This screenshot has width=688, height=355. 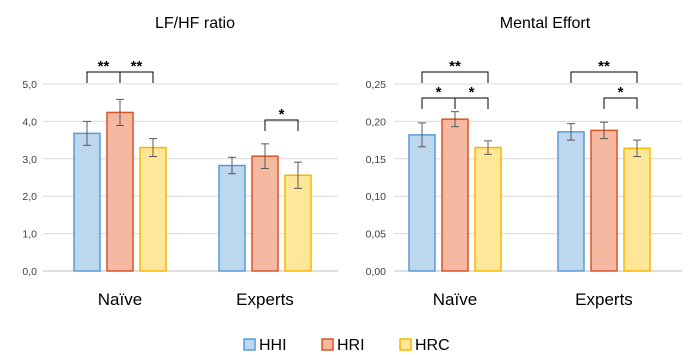 I want to click on y-tick-label: 1,0, so click(x=29, y=235).